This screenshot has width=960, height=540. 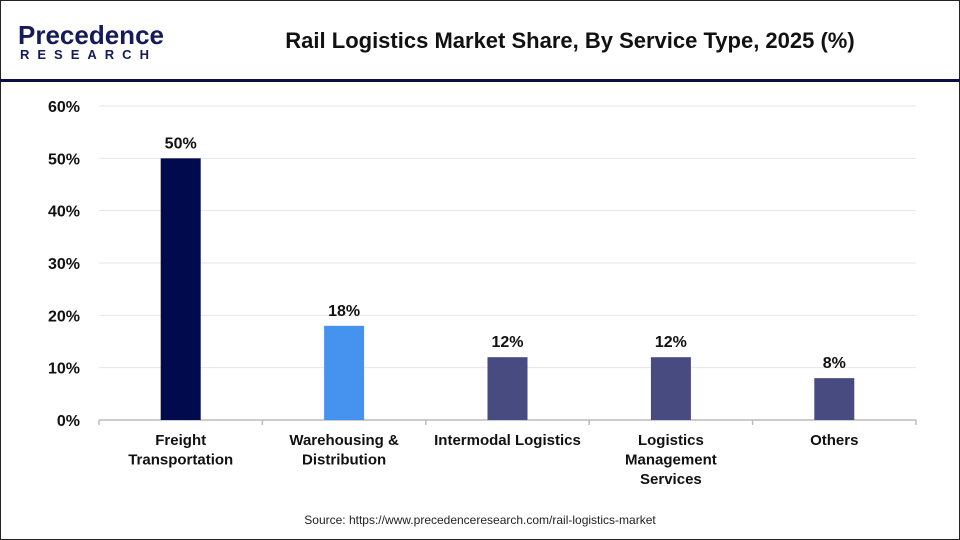 What do you see at coordinates (64, 159) in the screenshot?
I see `y-tick-label: 50%` at bounding box center [64, 159].